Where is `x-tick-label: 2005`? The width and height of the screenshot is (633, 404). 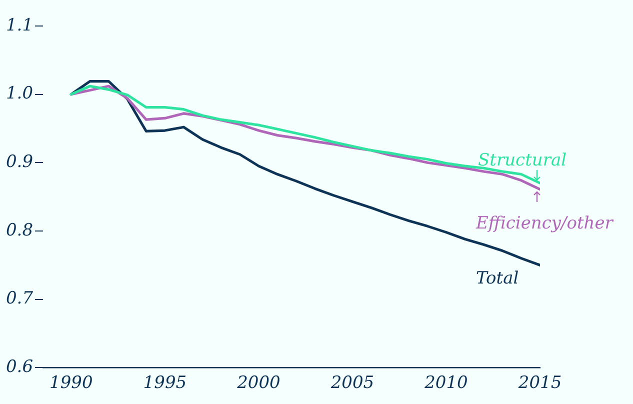 x-tick-label: 2005 is located at coordinates (352, 383).